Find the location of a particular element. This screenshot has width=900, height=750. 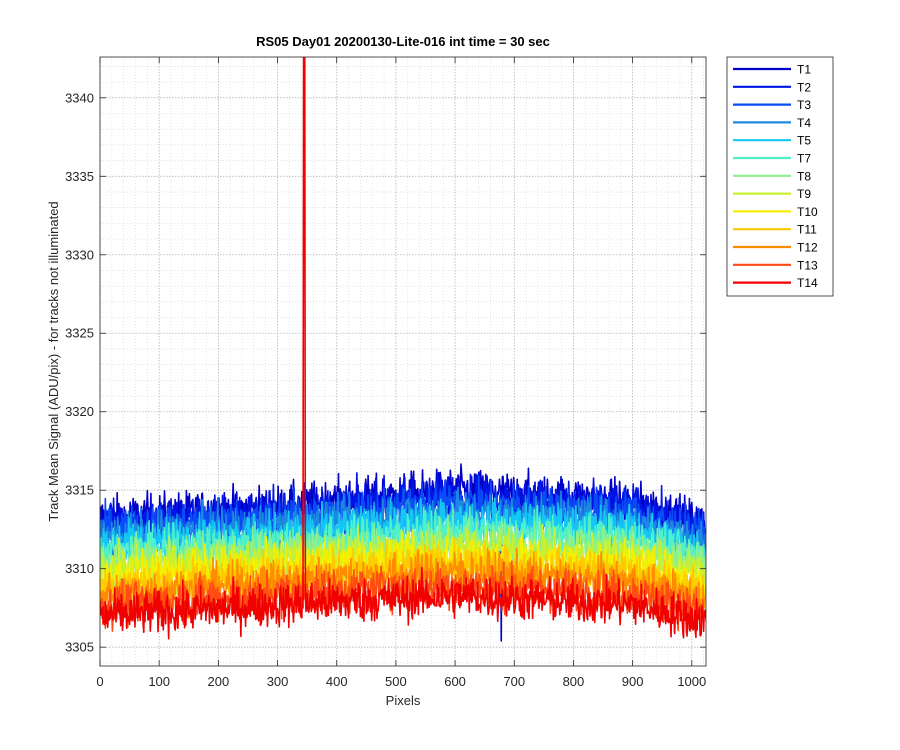

y-tick-label: 3320 is located at coordinates (79, 411).